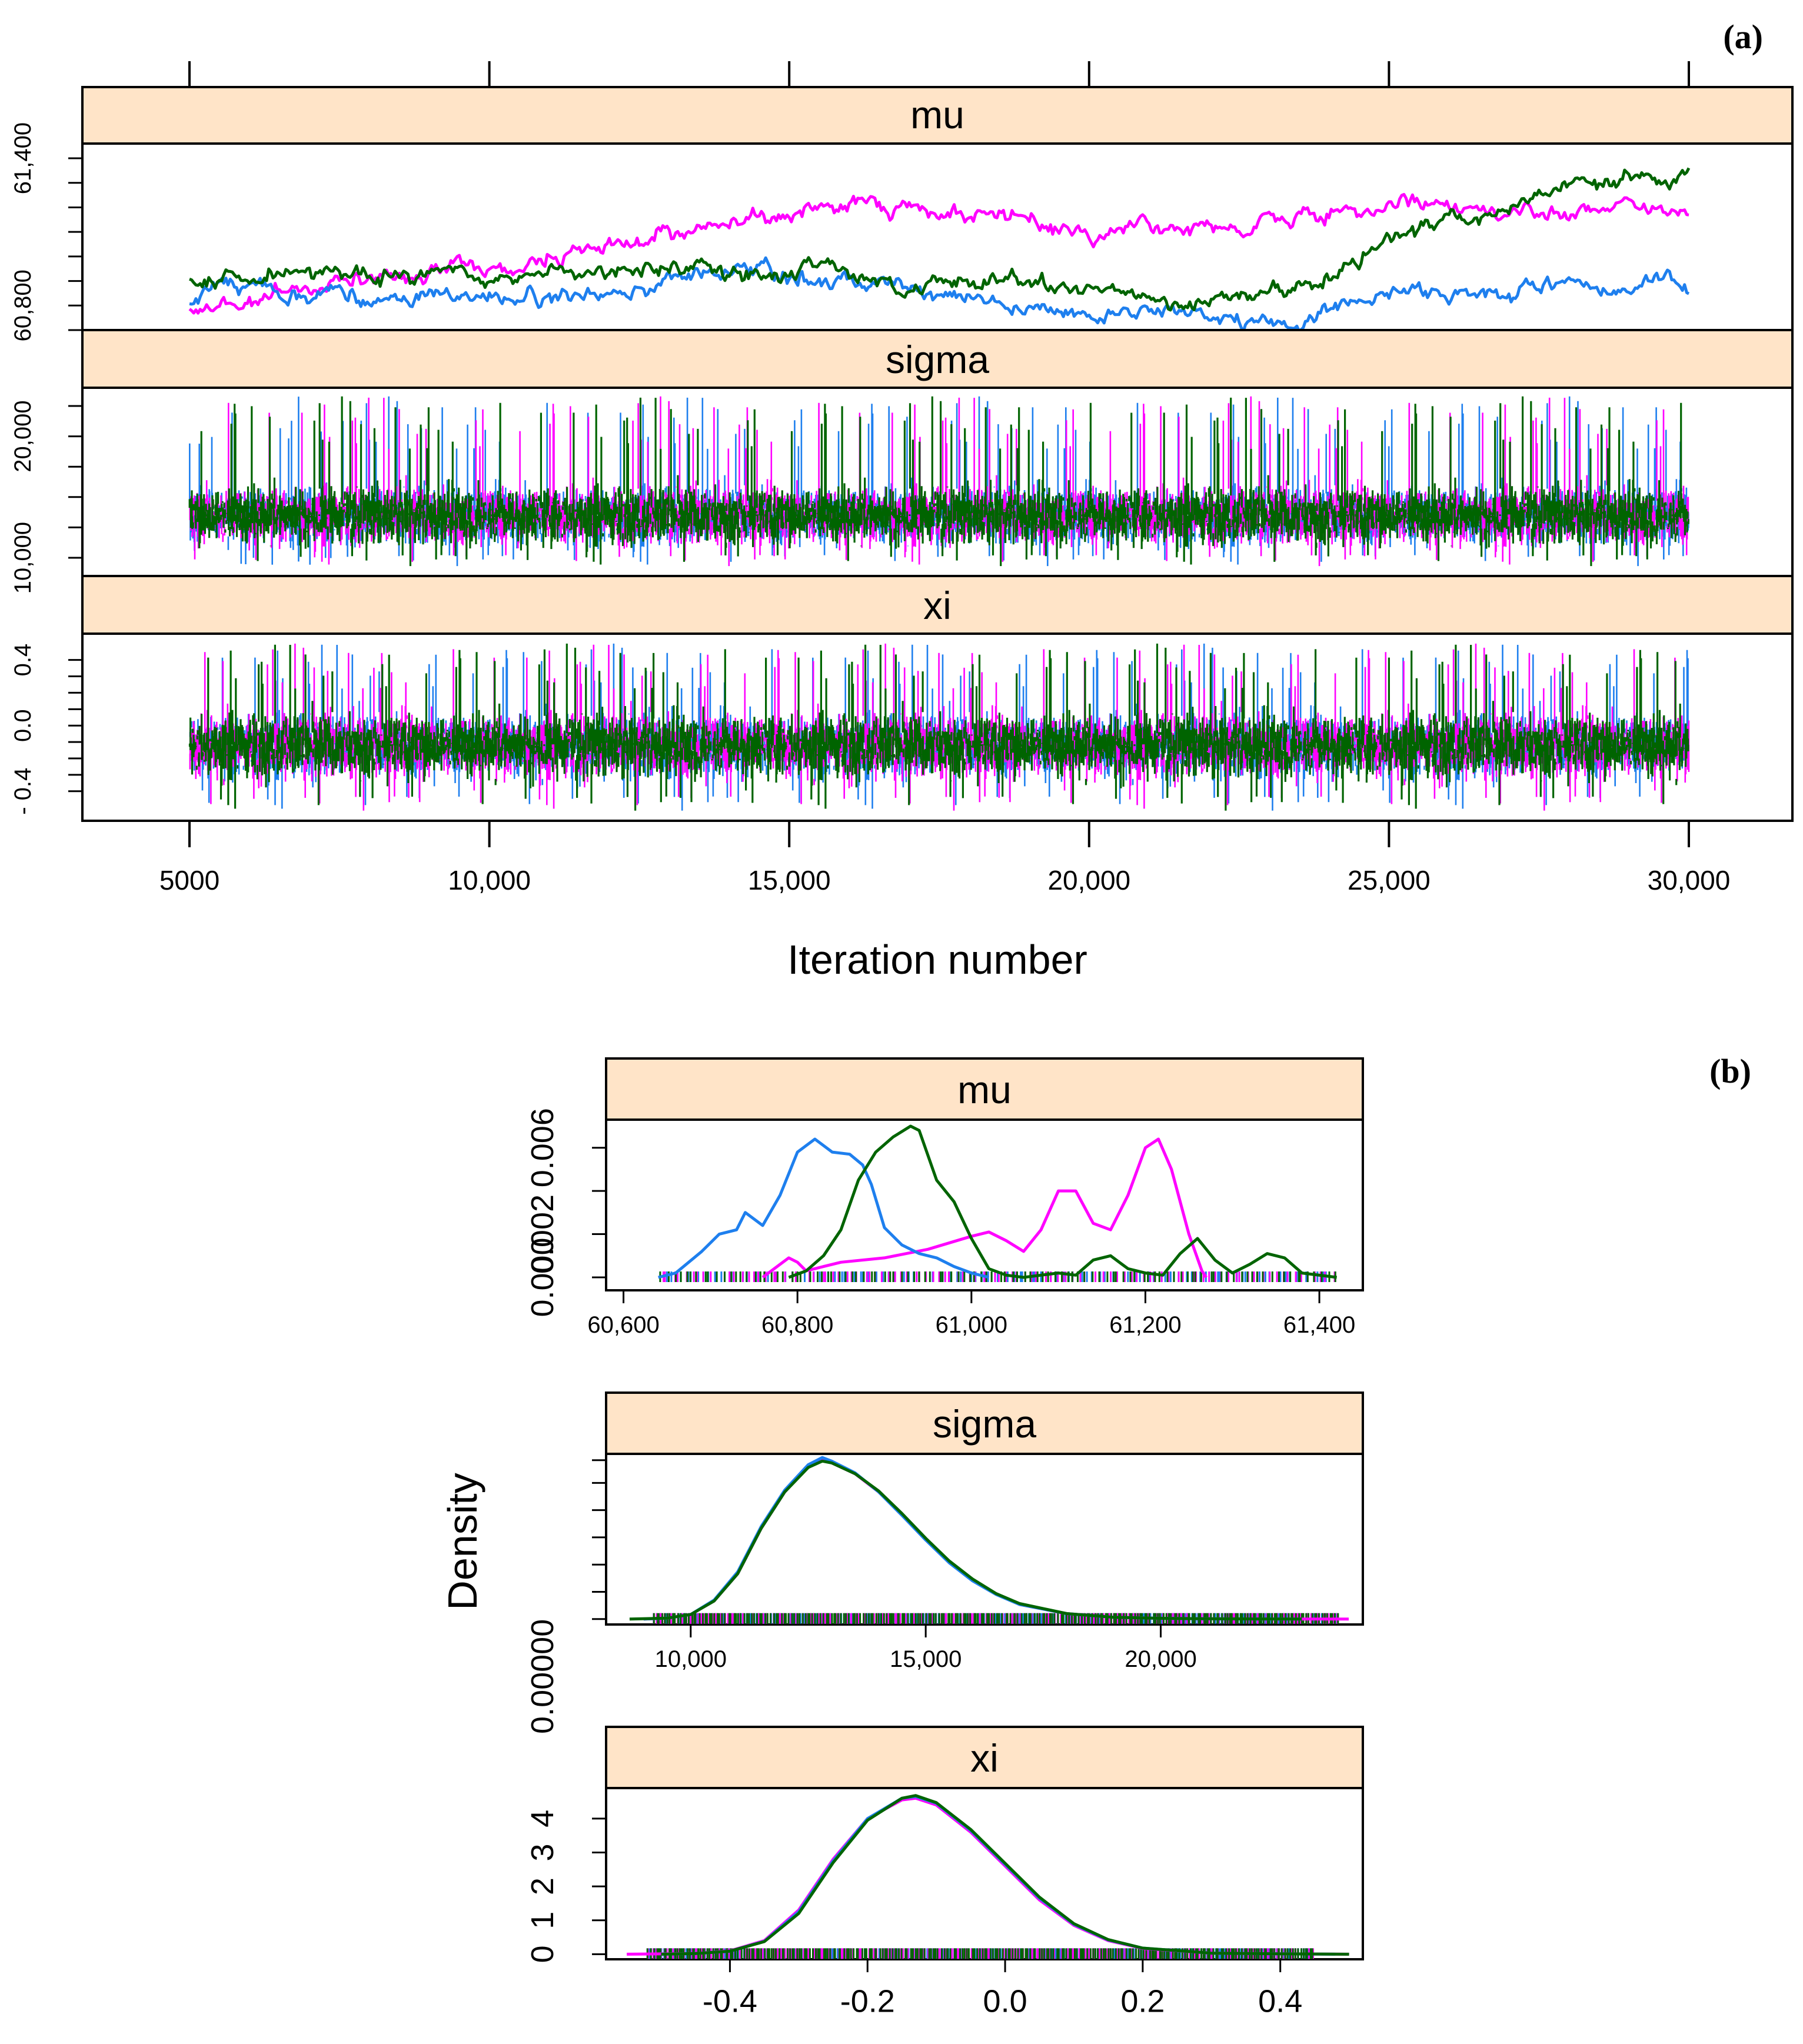 The height and width of the screenshot is (2044, 1803). Describe the element at coordinates (542, 1676) in the screenshot. I see `y-tick-label: 0.00000` at that location.